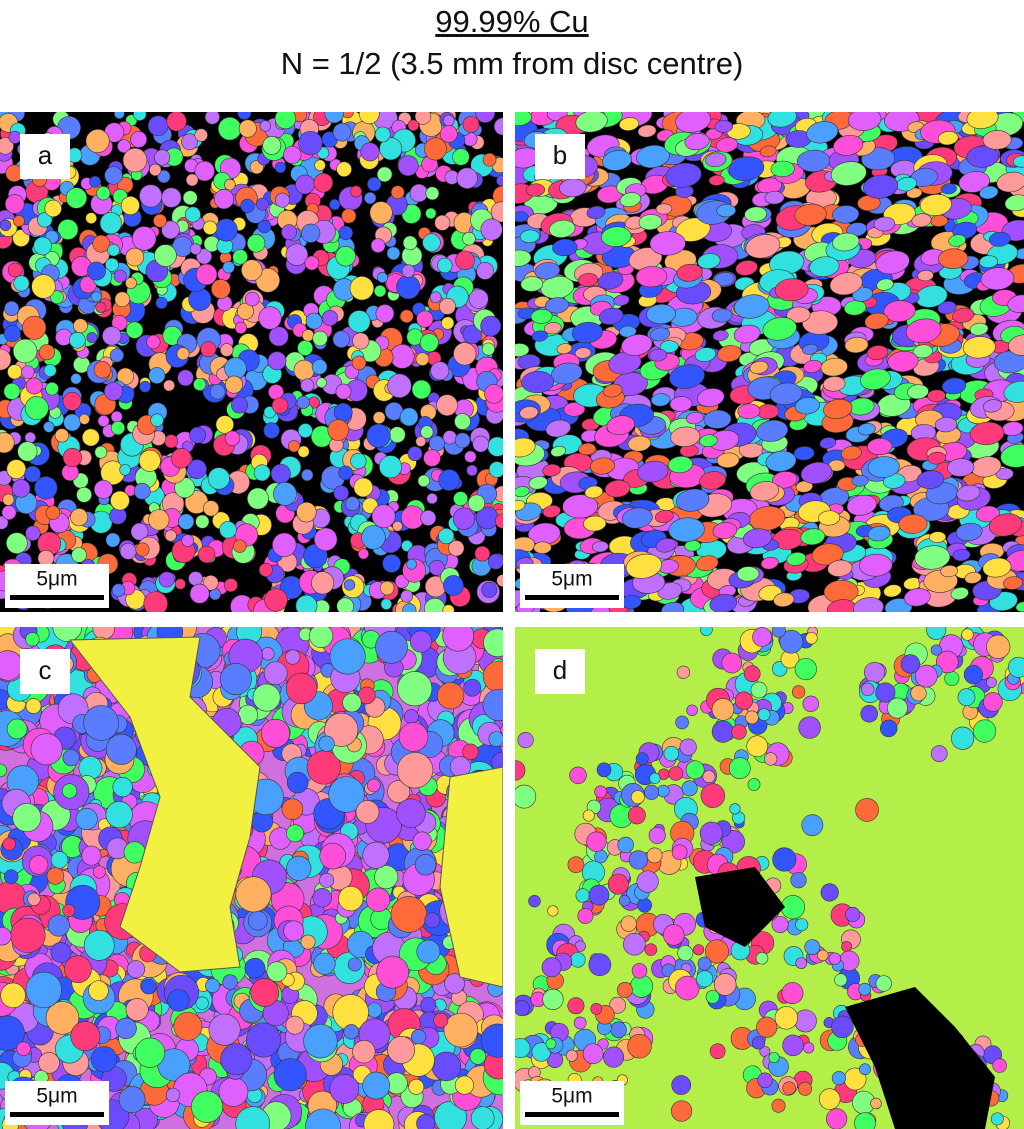  I want to click on scale-bar, so click(572, 597).